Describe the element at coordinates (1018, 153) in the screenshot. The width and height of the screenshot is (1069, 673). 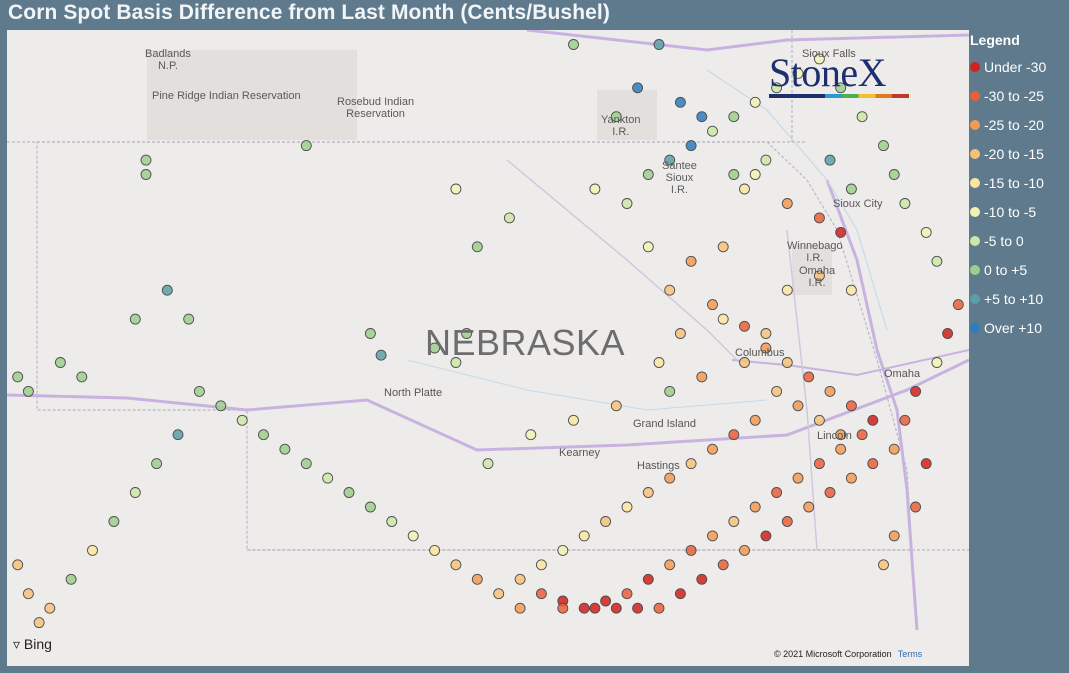
I see `legend-item: -20 to -15` at that location.